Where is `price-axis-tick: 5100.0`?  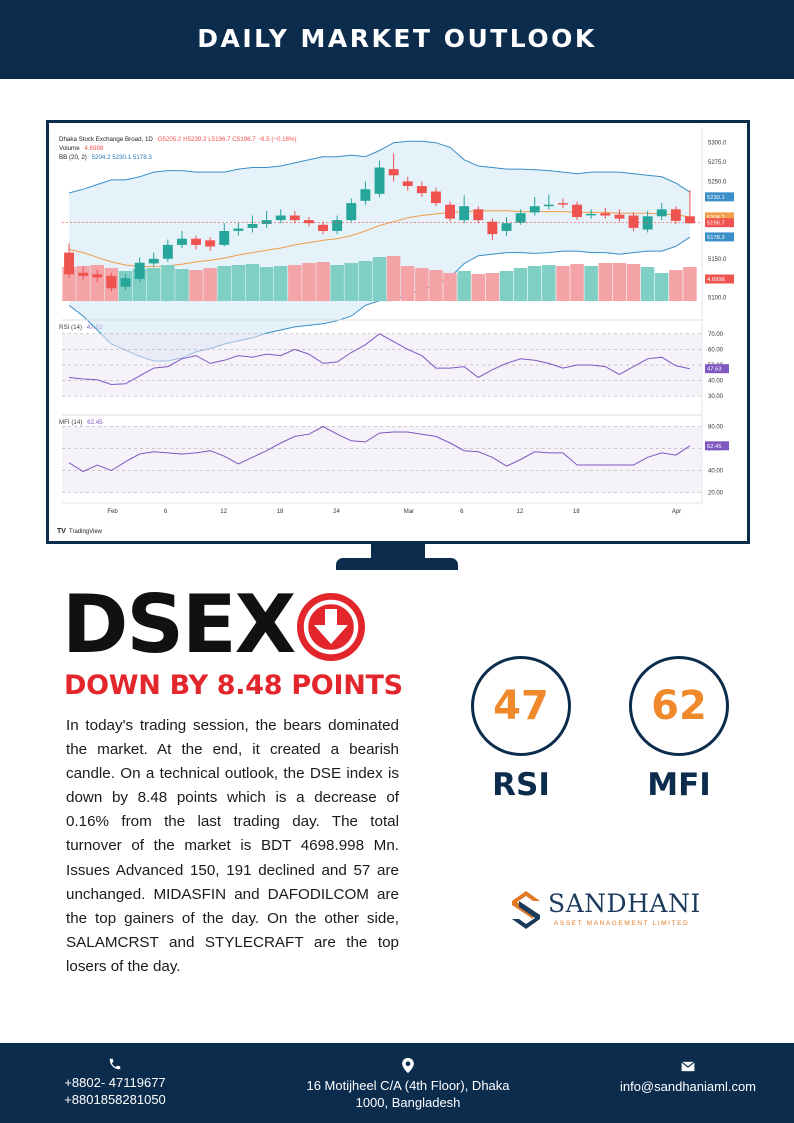 price-axis-tick: 5100.0 is located at coordinates (717, 299).